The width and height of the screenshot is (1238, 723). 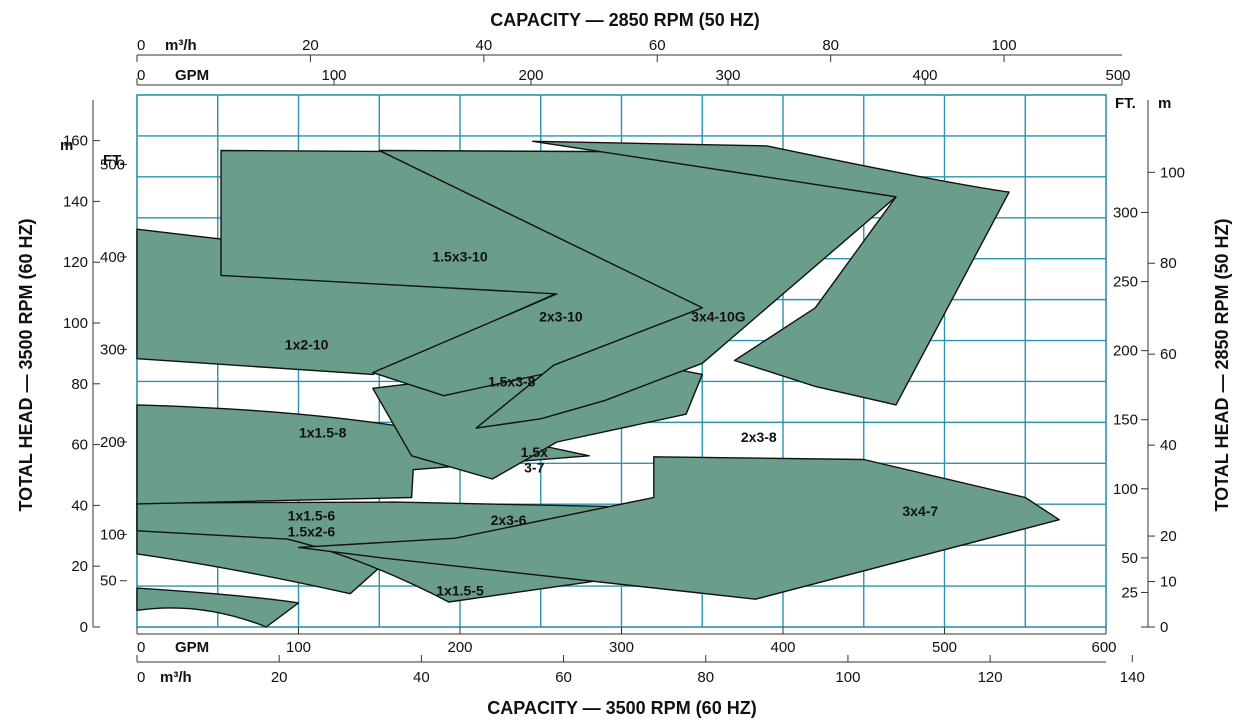 I want to click on left-m-tick-label: 80, so click(x=79, y=384).